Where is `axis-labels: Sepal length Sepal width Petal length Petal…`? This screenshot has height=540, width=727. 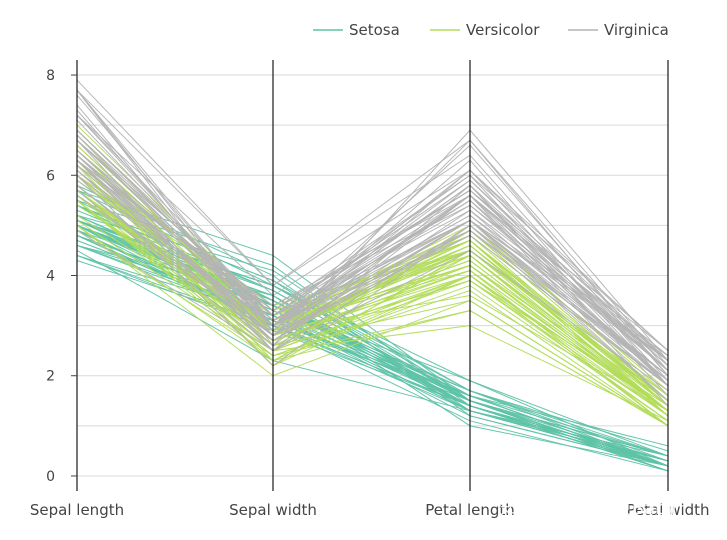
axis-labels: Sepal length Sepal width Petal length Petal… is located at coordinates (370, 510).